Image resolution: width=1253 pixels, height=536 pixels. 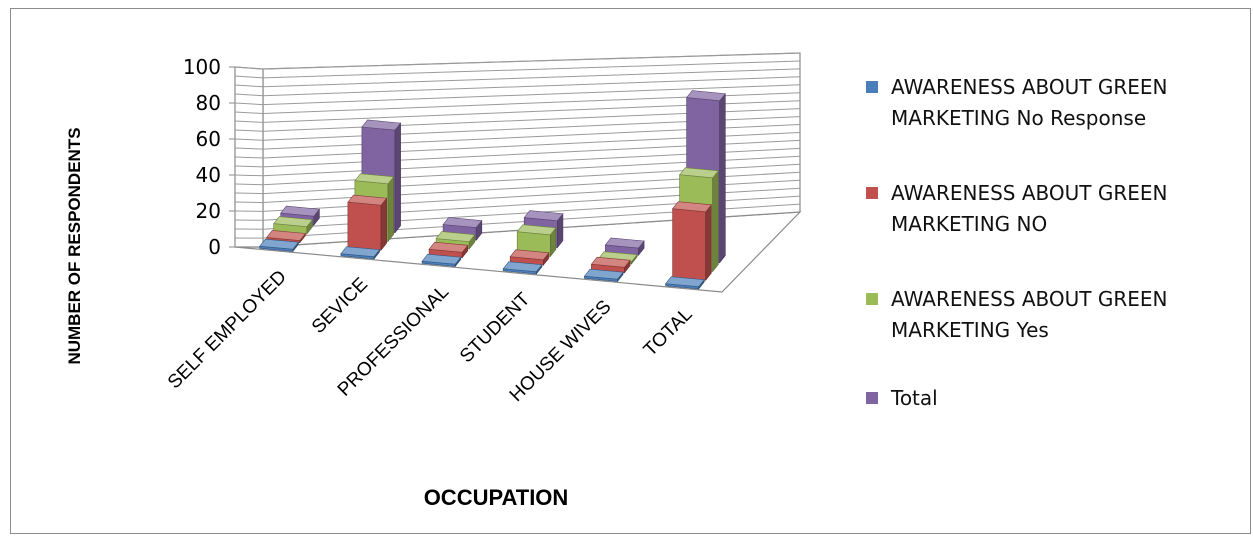 I want to click on x-category-label: TOTAL, so click(x=668, y=332).